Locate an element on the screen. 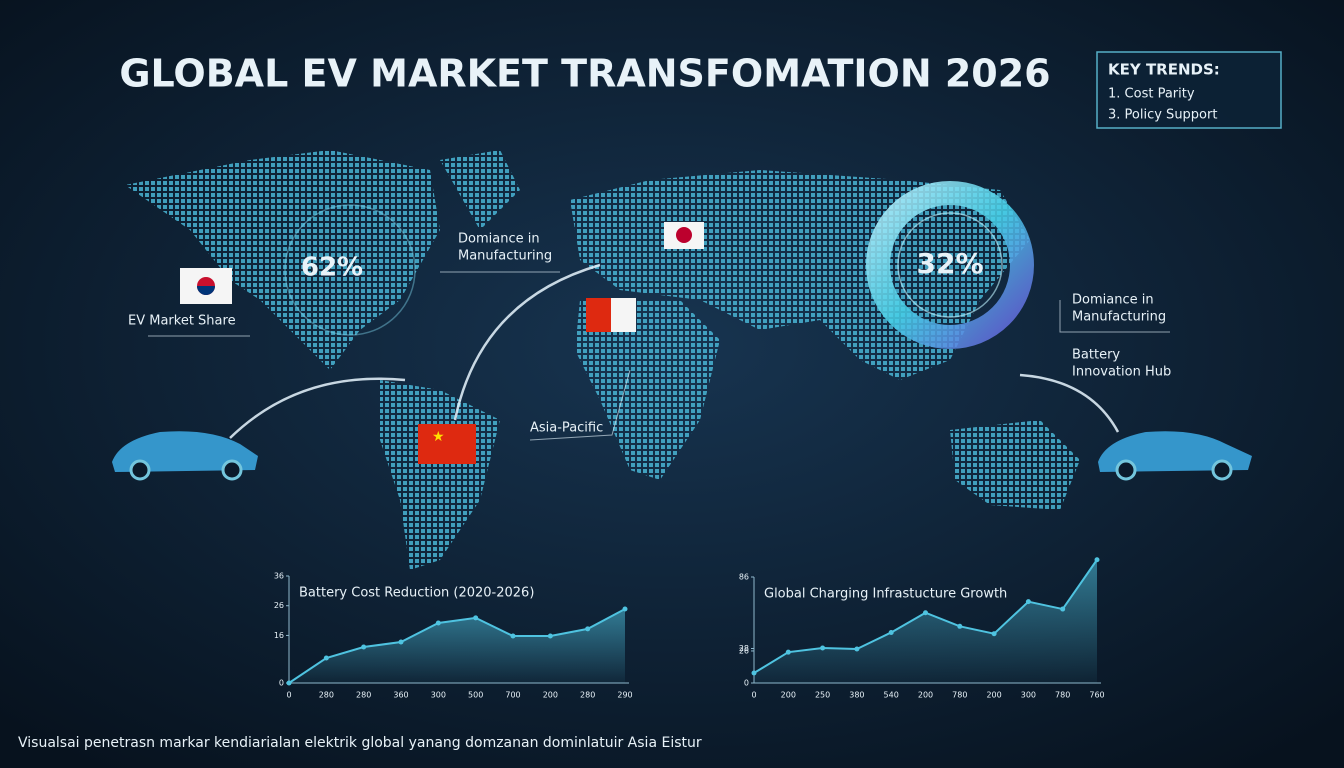 The width and height of the screenshot is (1344, 768). callout-label: Innovation Hub is located at coordinates (1121, 372).